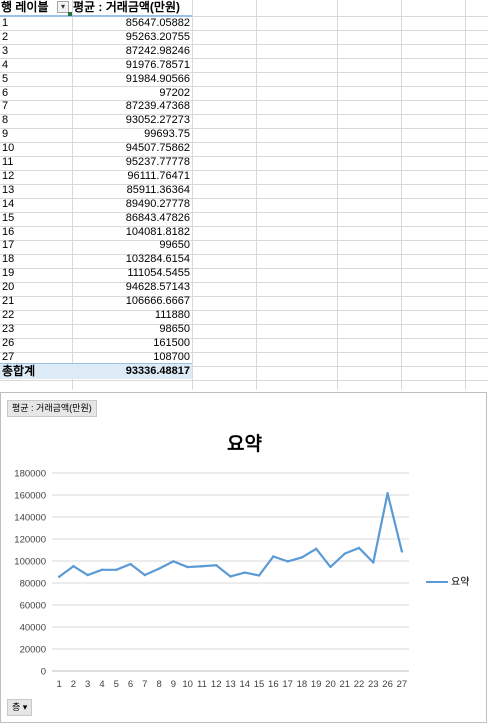 The image size is (488, 724). What do you see at coordinates (96, 148) in the screenshot?
I see `pivot-row: 10 94507.75862` at bounding box center [96, 148].